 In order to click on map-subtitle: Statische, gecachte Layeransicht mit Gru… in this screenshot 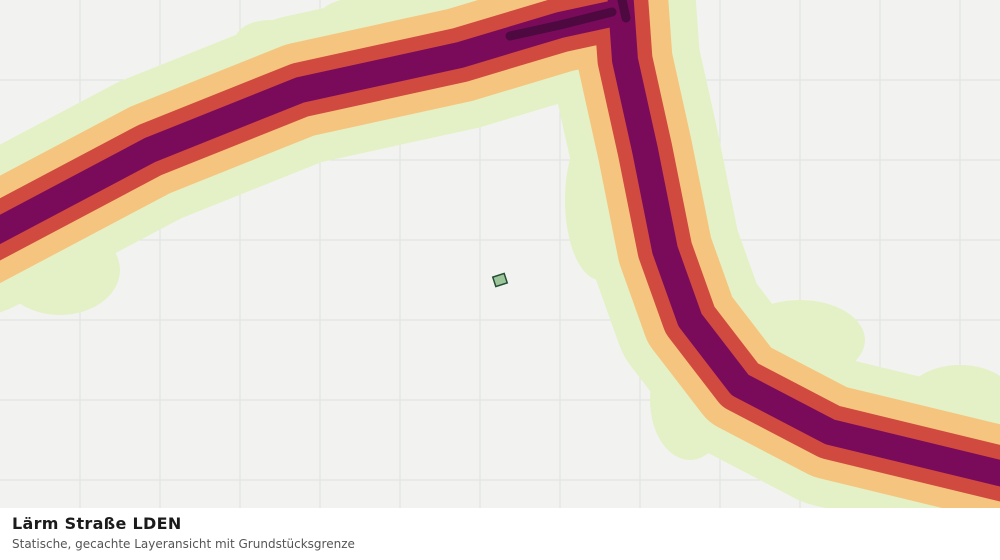, I will do `click(183, 544)`.